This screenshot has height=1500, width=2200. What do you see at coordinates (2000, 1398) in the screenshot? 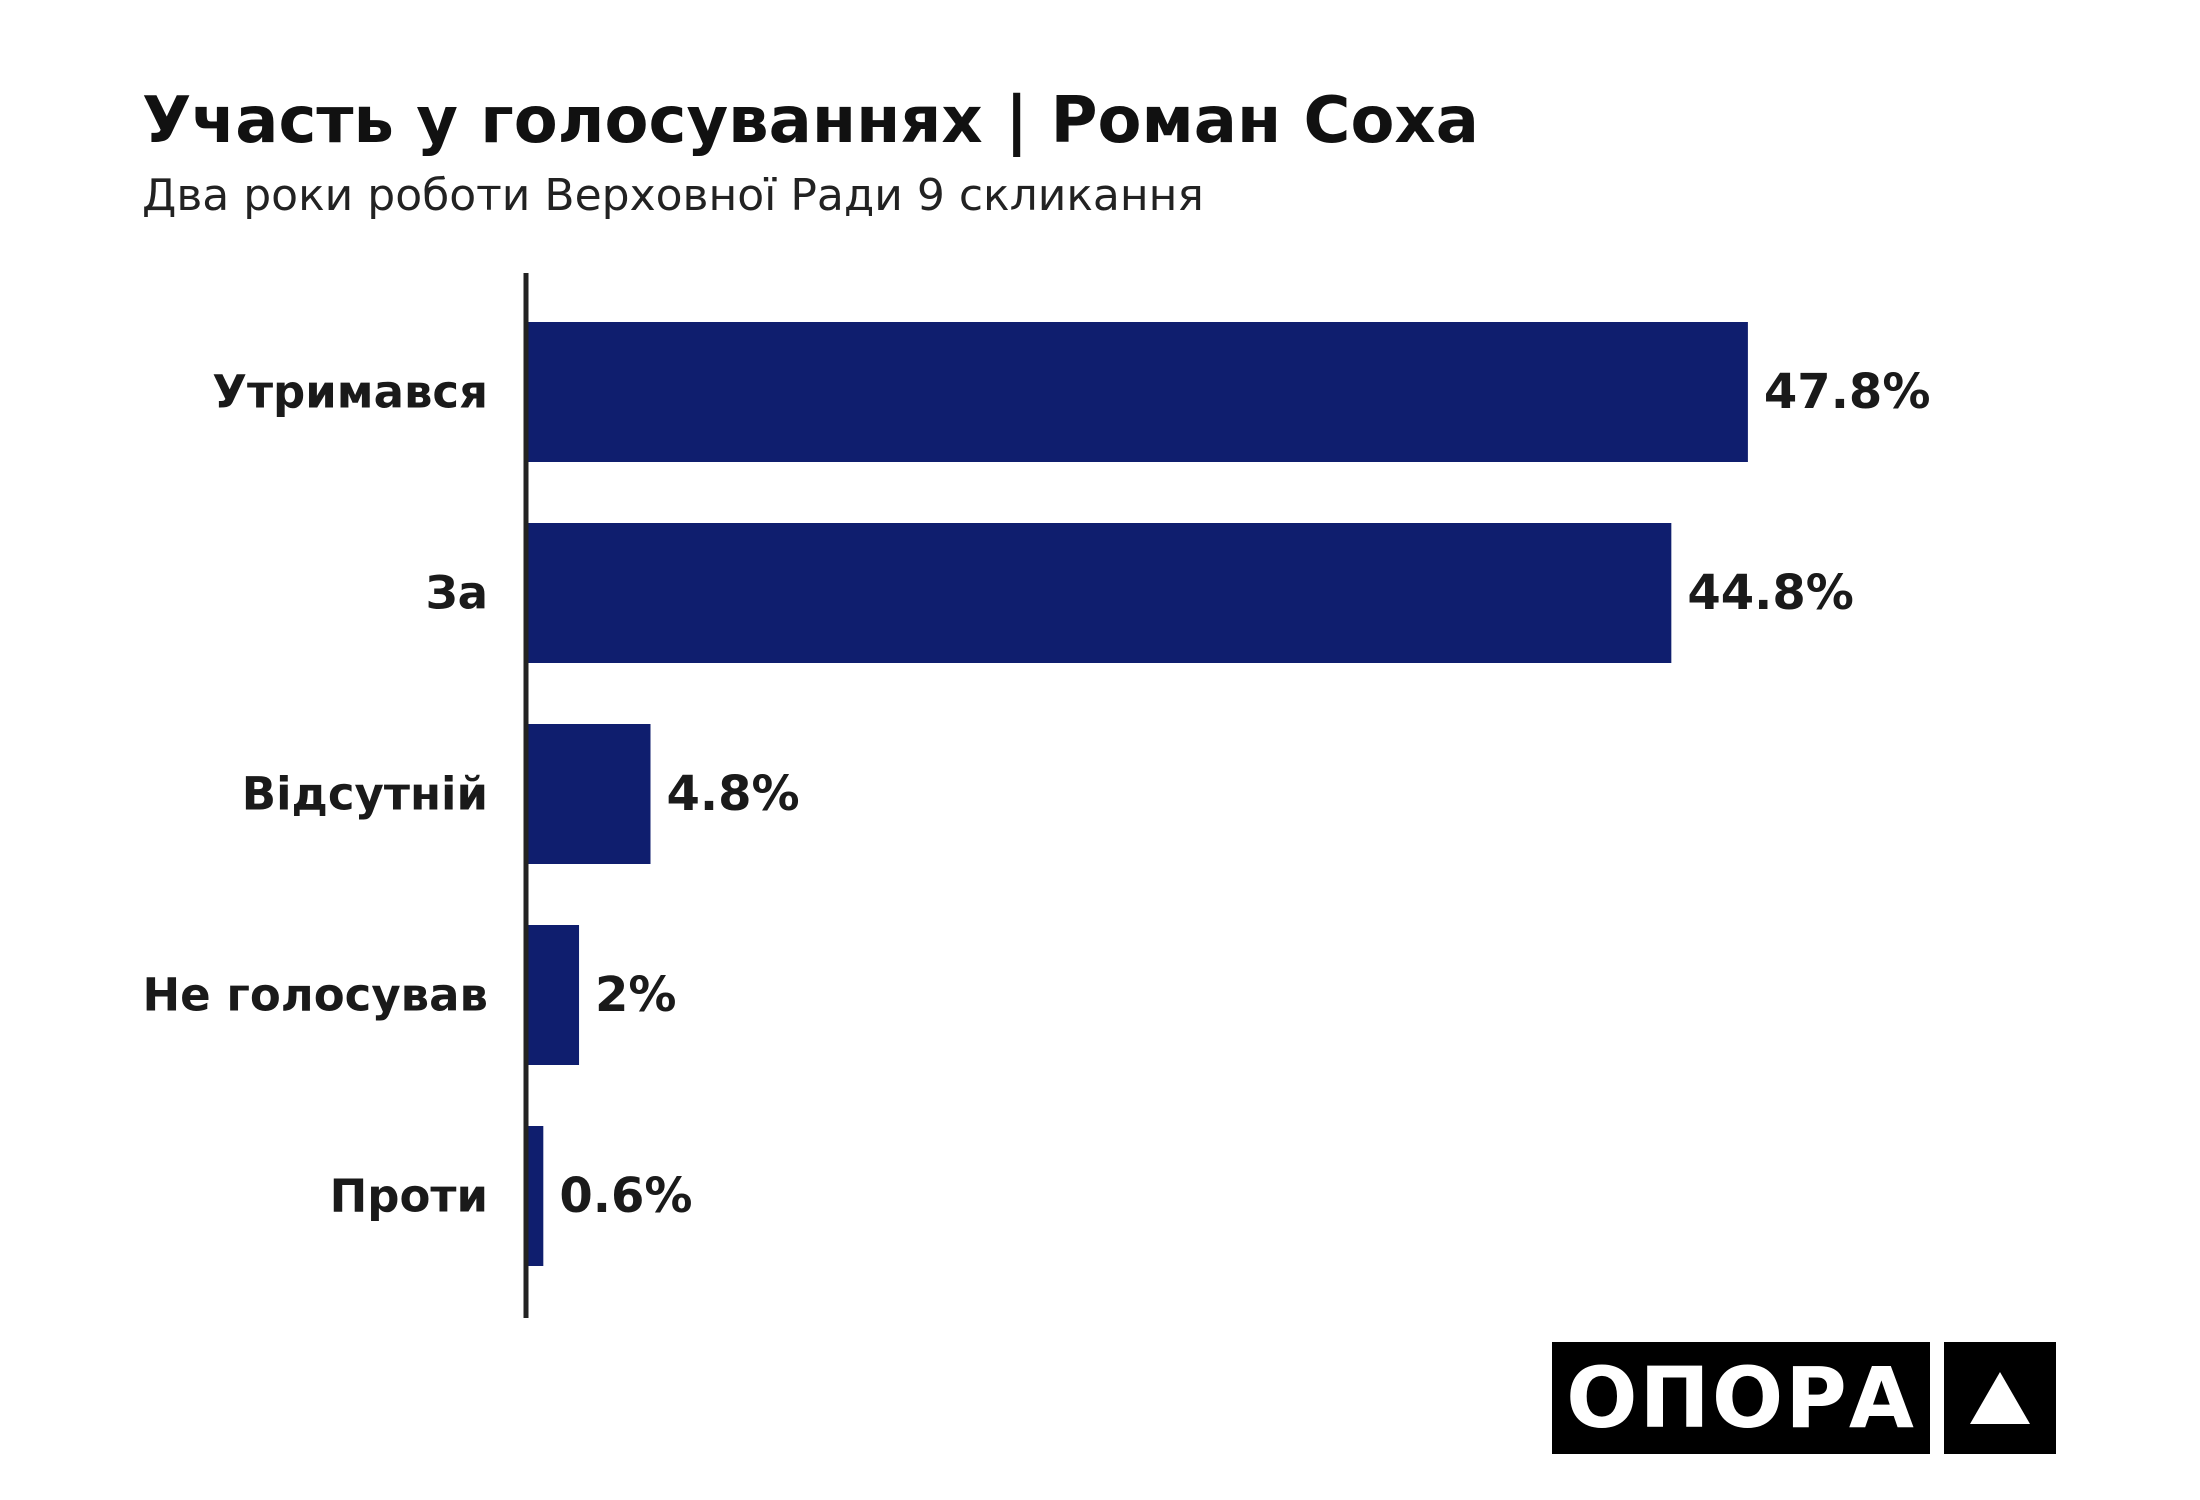
I see `triangle-icon` at bounding box center [2000, 1398].